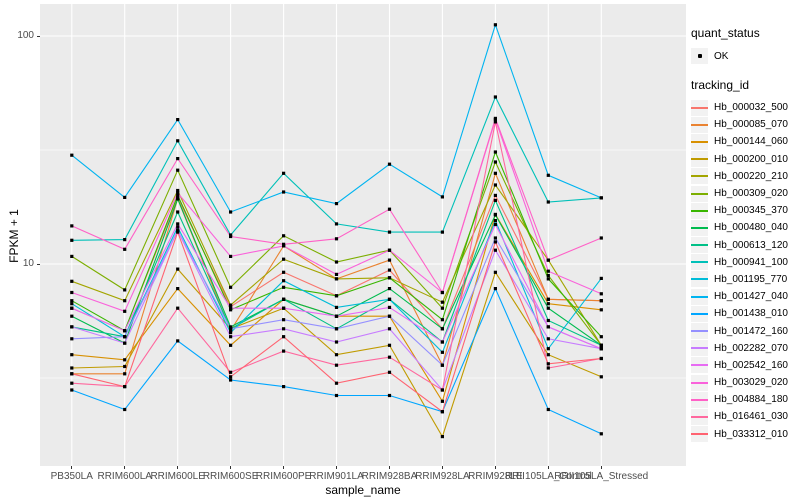 The image size is (800, 500). What do you see at coordinates (71, 476) in the screenshot?
I see `x-tick-label-PB350LA: PB350LA` at bounding box center [71, 476].